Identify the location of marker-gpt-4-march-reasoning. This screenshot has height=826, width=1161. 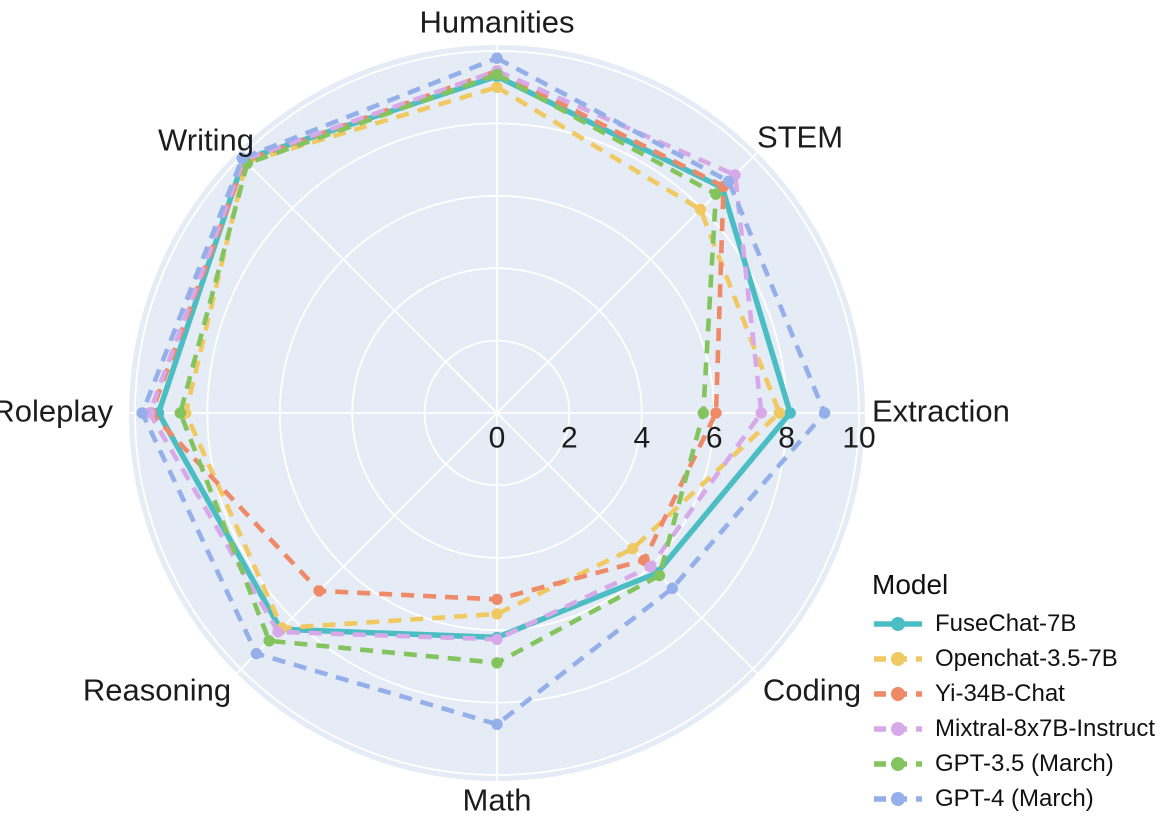
(256, 653).